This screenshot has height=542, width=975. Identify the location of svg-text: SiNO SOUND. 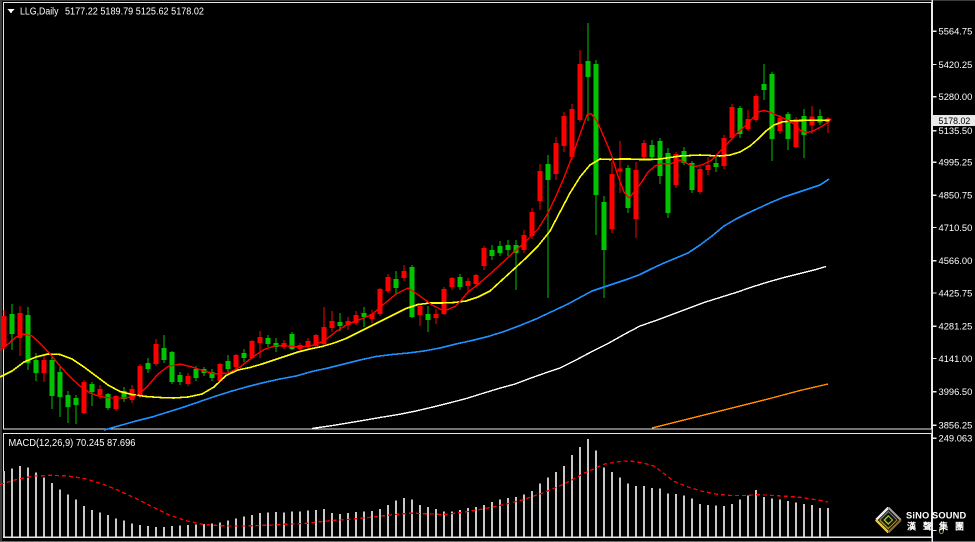
(936, 516).